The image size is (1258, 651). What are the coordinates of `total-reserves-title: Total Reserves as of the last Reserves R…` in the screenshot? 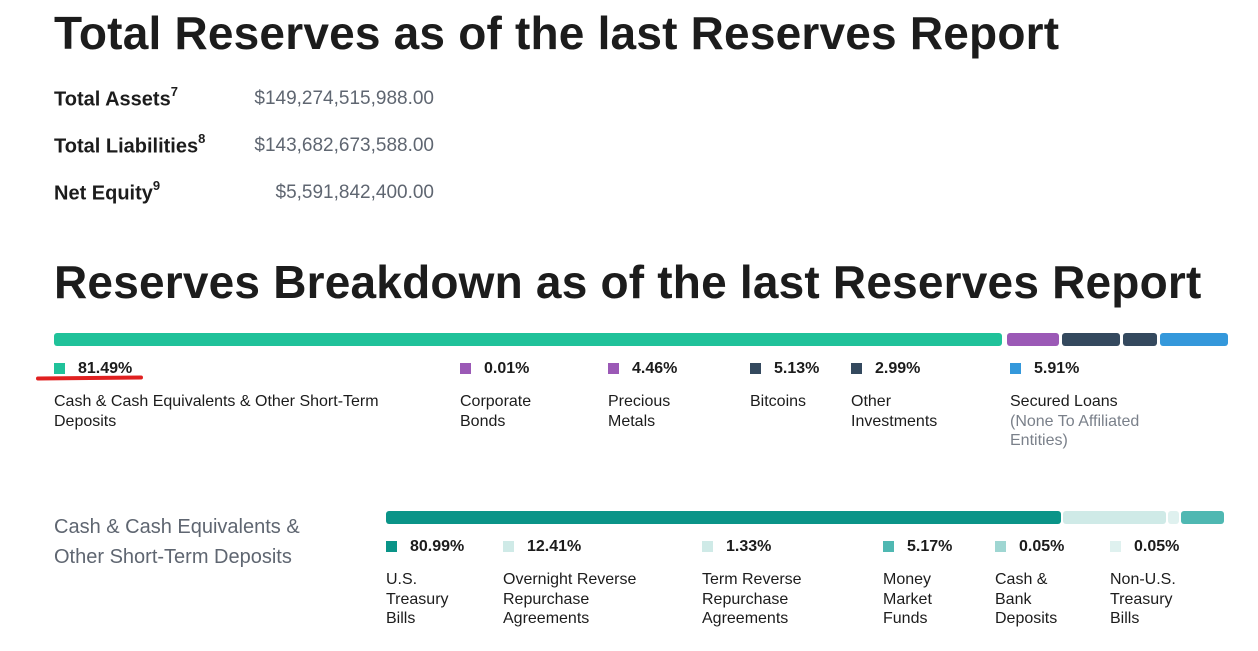 It's located at (557, 33).